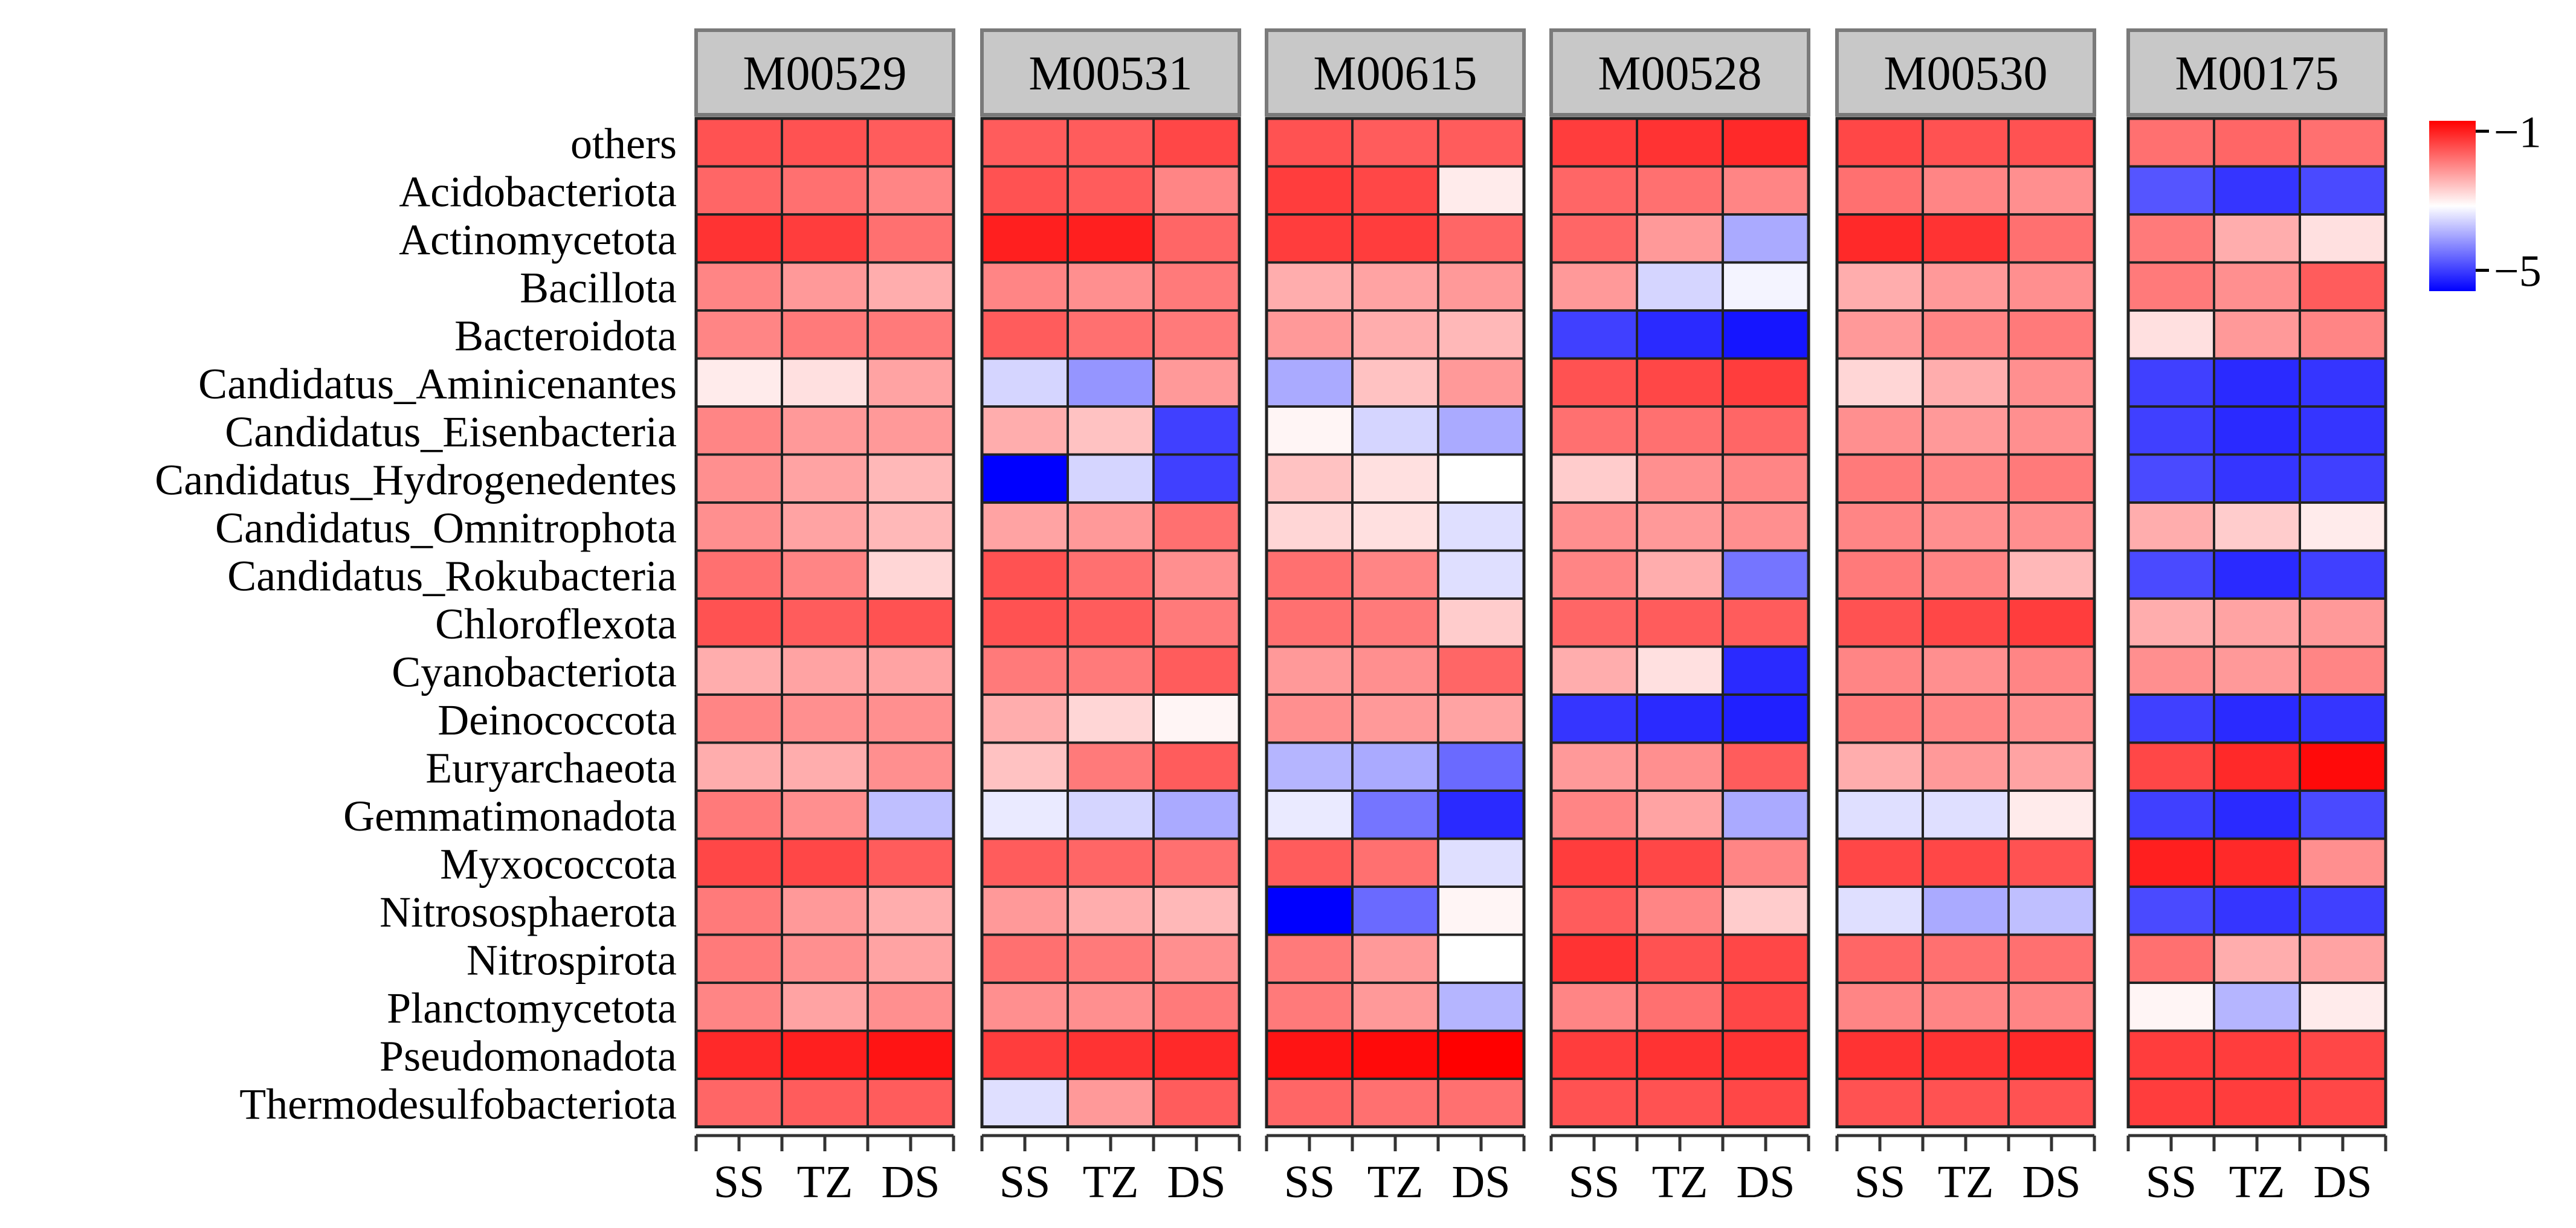  I want to click on row-label: Myxococcota, so click(558, 864).